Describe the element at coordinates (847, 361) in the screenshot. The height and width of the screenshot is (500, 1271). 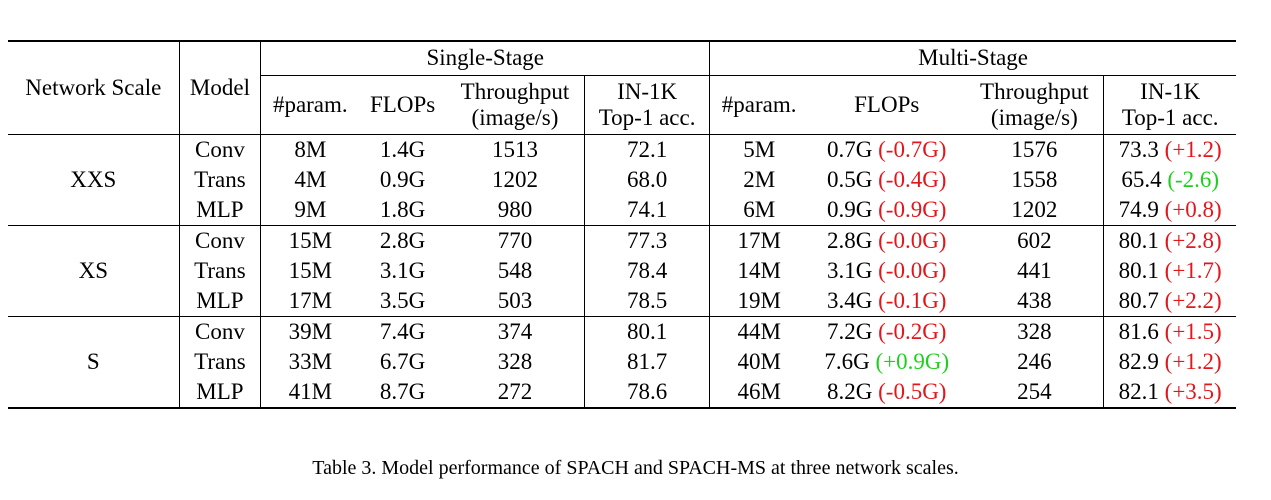
I see `ms-flops-value: 7.6G` at that location.